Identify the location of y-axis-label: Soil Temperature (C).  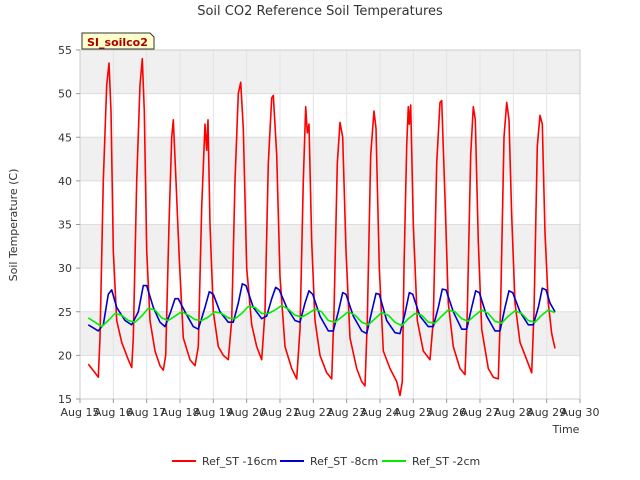
(13, 225).